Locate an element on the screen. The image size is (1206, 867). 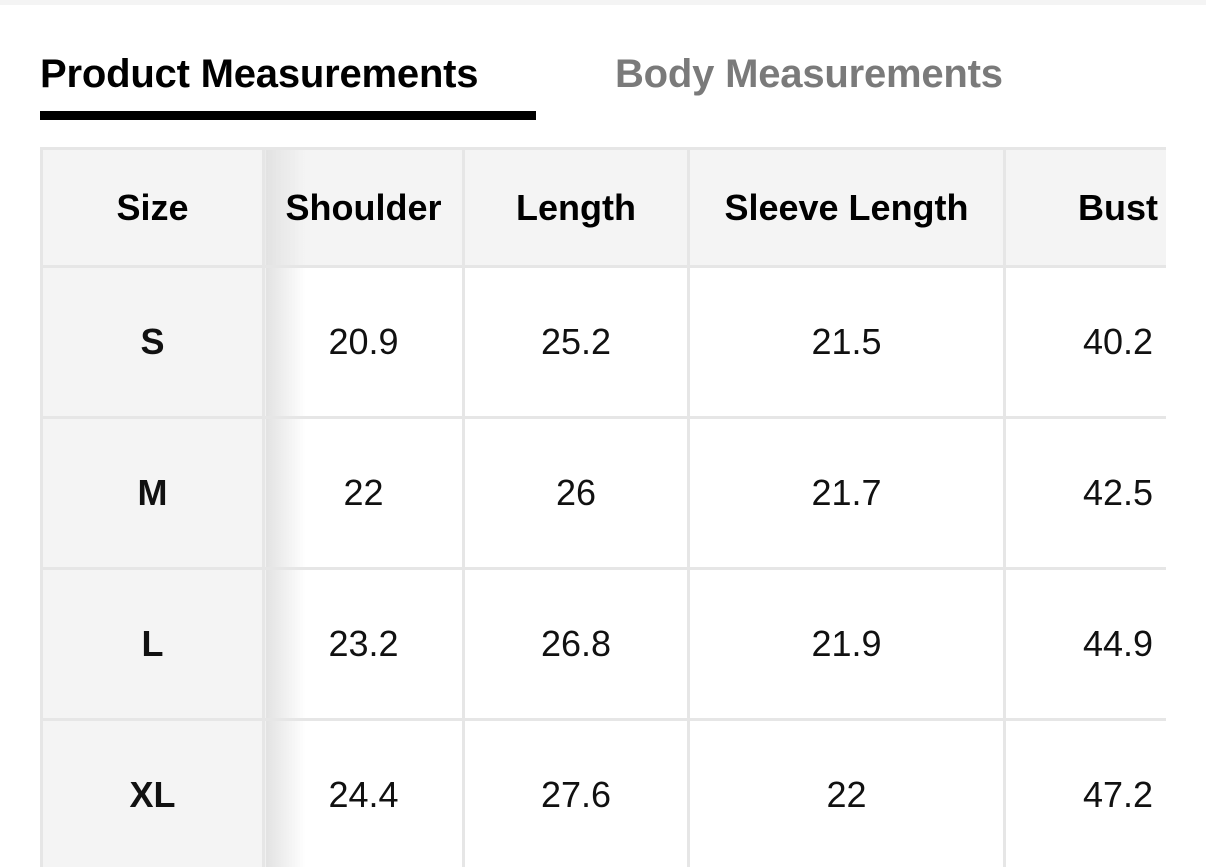
header-bust: Bust is located at coordinates (1086, 208).